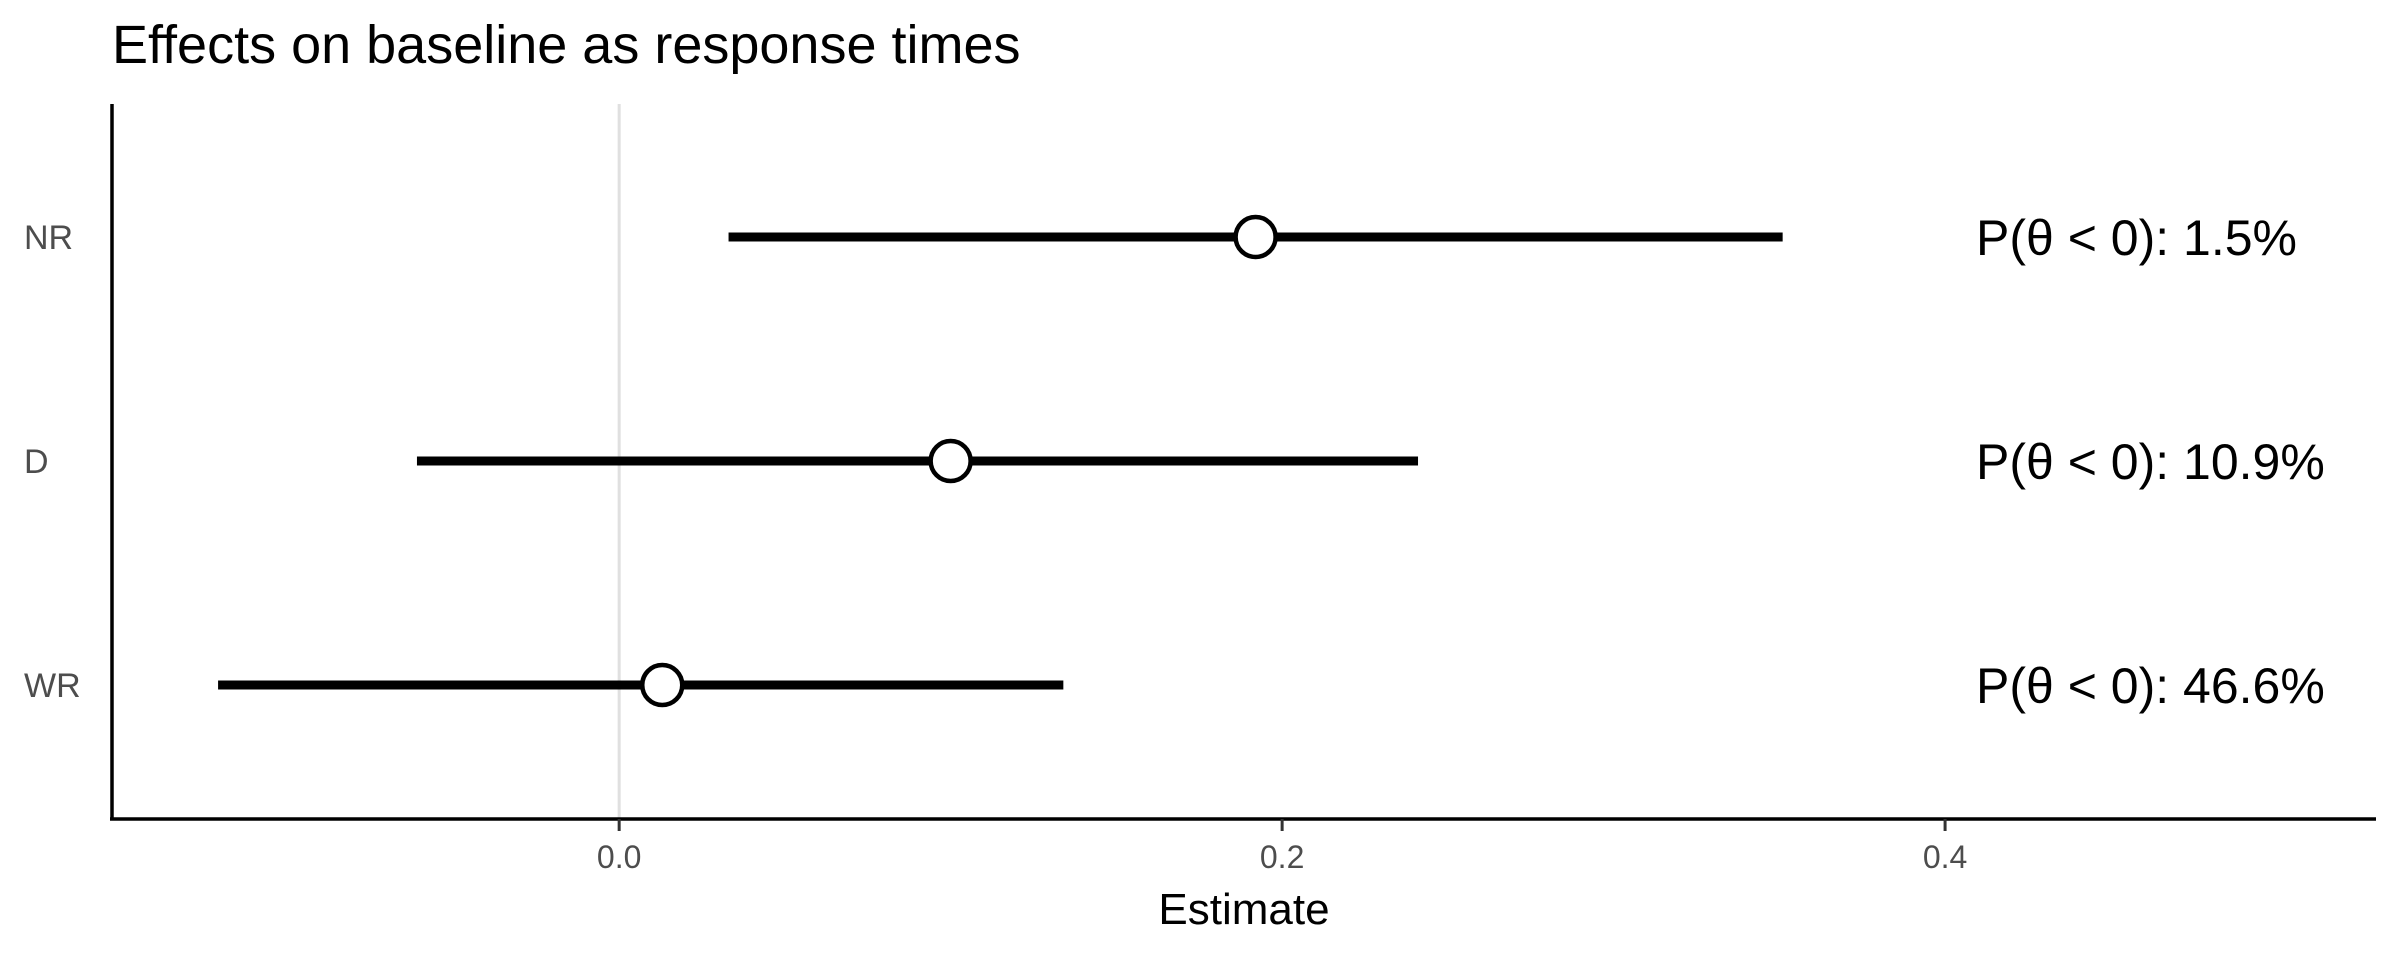 The height and width of the screenshot is (960, 2400). Describe the element at coordinates (36, 462) in the screenshot. I see `category-label: D` at that location.